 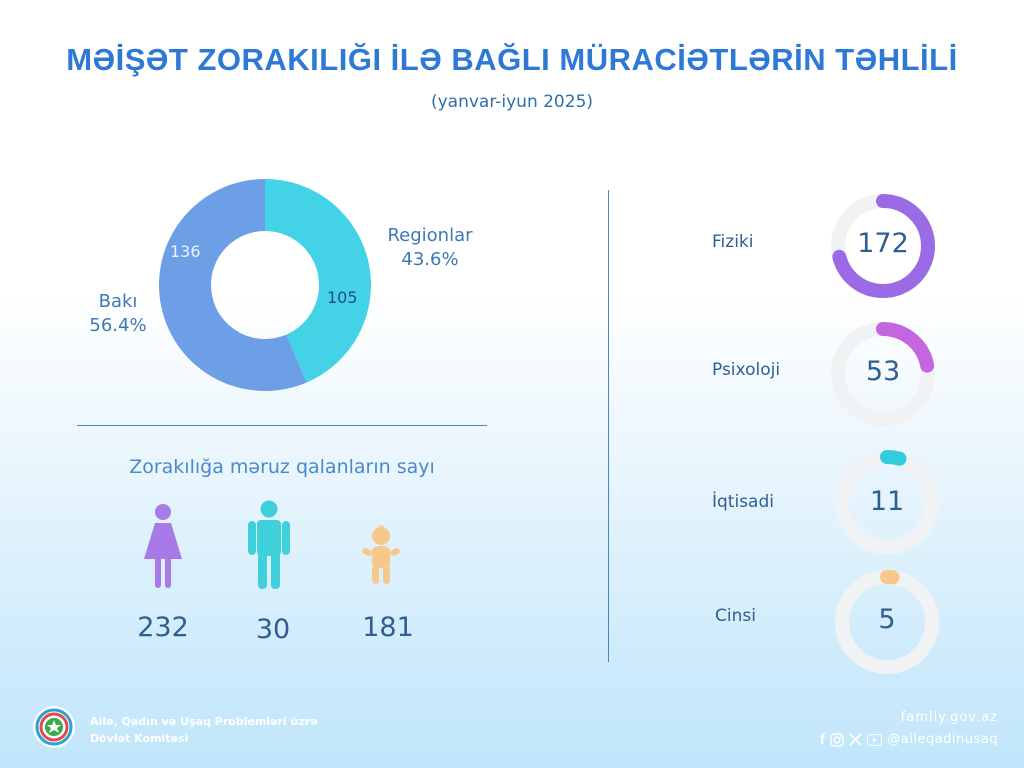 I want to click on footer-org-line1: Ailə, Qadın və Uşaq Problemləri üzrə, so click(x=204, y=721).